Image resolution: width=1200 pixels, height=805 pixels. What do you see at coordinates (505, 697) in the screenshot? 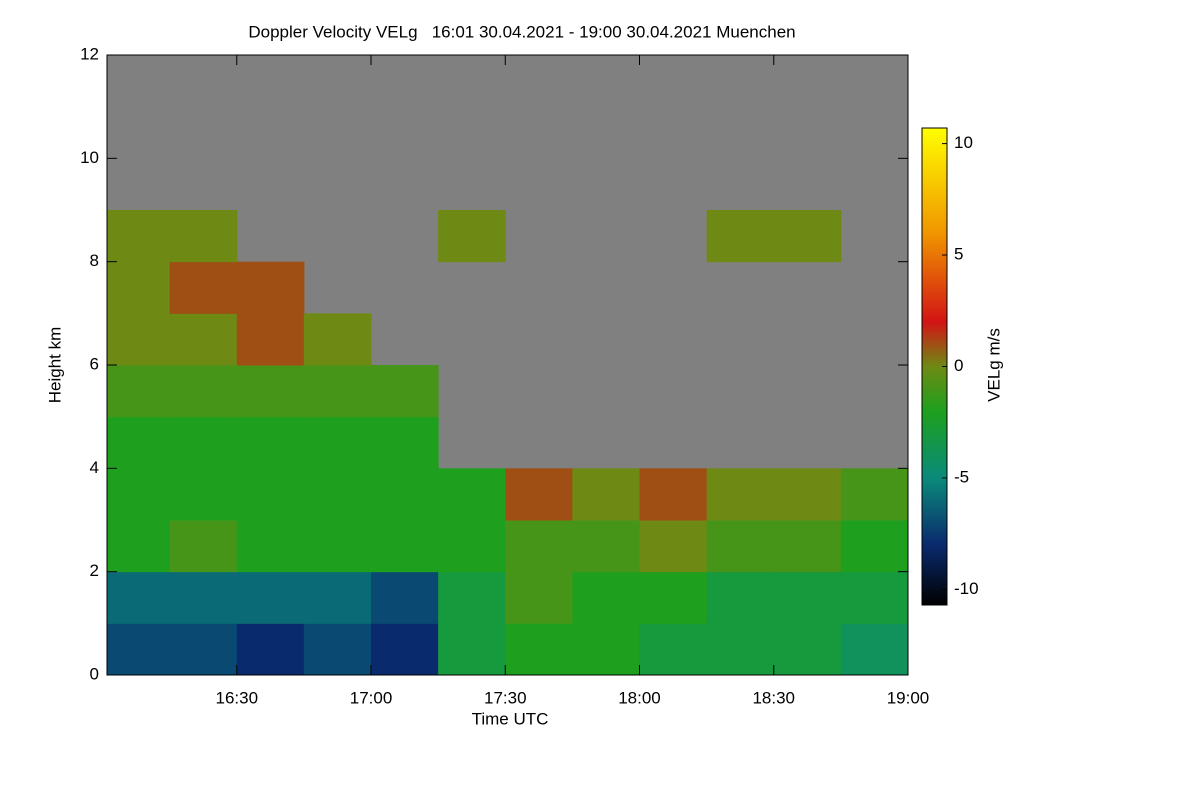
I see `x-tick-label: 17:30` at bounding box center [505, 697].